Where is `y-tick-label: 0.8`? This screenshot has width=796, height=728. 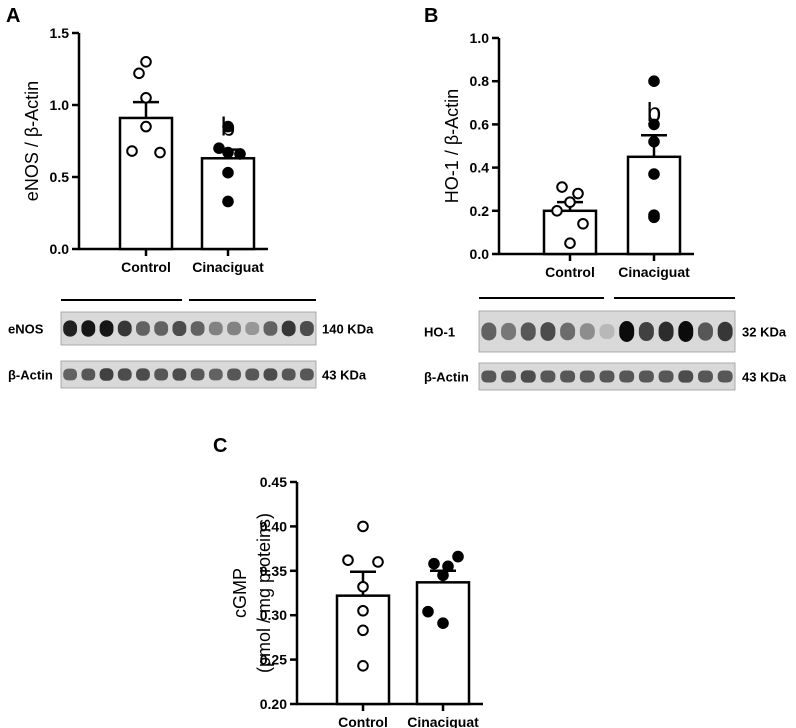 y-tick-label: 0.8 is located at coordinates (480, 81).